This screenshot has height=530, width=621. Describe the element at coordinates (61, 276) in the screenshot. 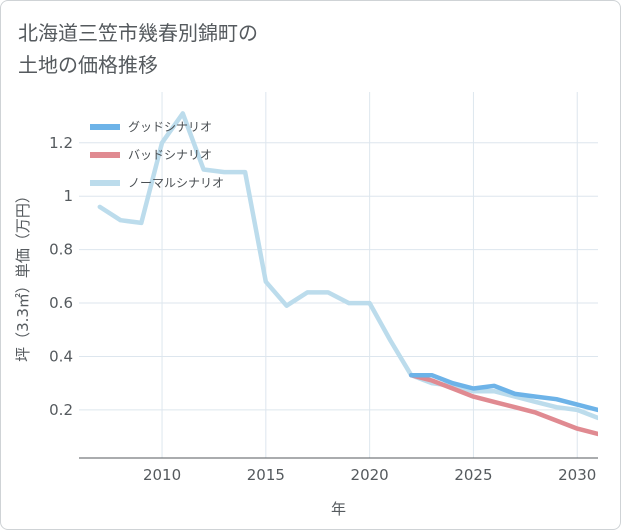

I see `y-axis-ticks: 0.2 0.4 0.6 0.8 1 1.2` at that location.